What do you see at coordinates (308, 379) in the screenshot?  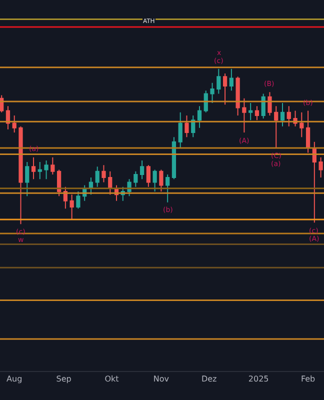 I see `x-tick-label: Feb` at bounding box center [308, 379].